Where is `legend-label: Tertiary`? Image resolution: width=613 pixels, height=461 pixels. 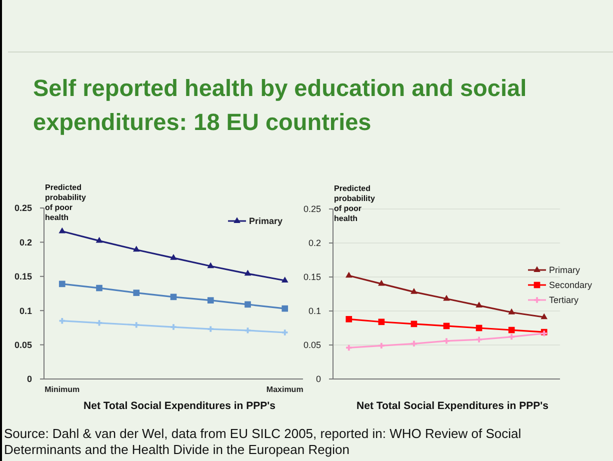 legend-label: Tertiary is located at coordinates (564, 300).